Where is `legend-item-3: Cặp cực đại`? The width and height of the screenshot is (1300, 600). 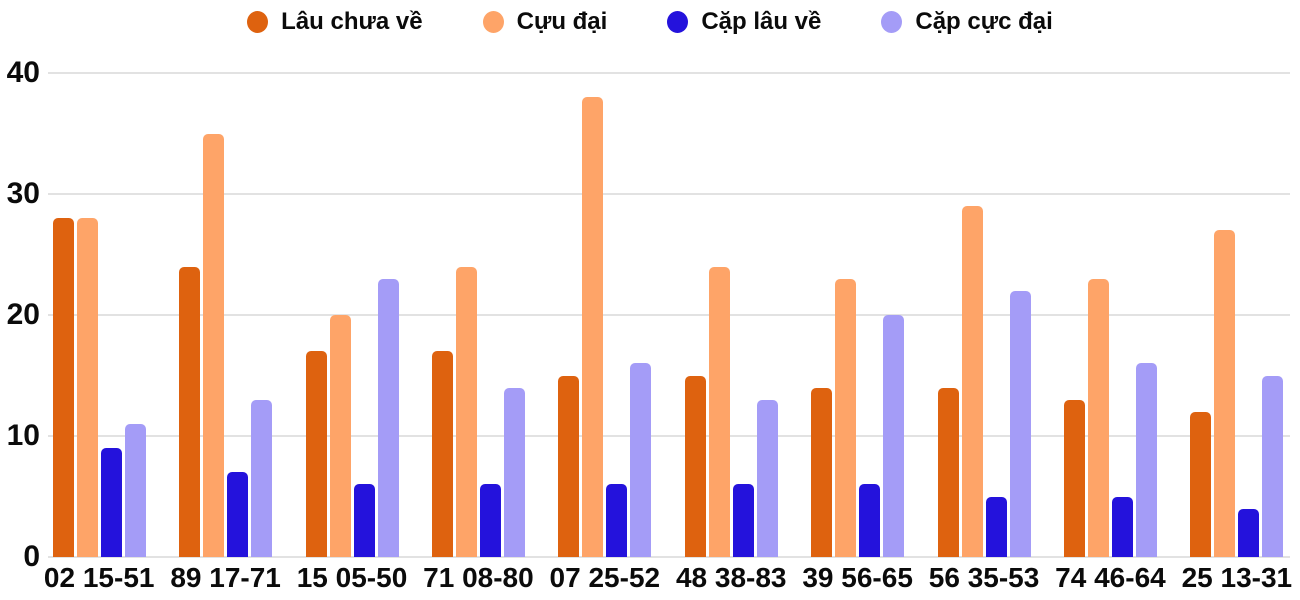
legend-item-3: Cặp cực đại is located at coordinates (967, 21).